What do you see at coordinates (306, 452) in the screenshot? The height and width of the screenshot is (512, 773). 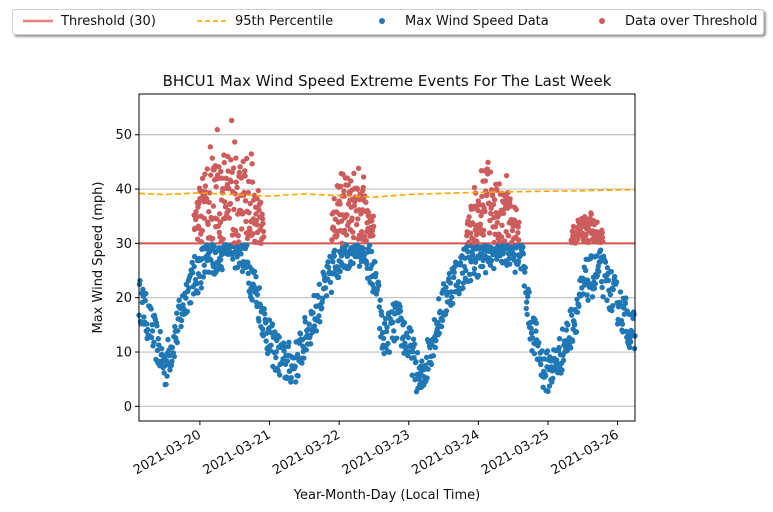 I see `x-tick-label: 2021-03-22` at bounding box center [306, 452].